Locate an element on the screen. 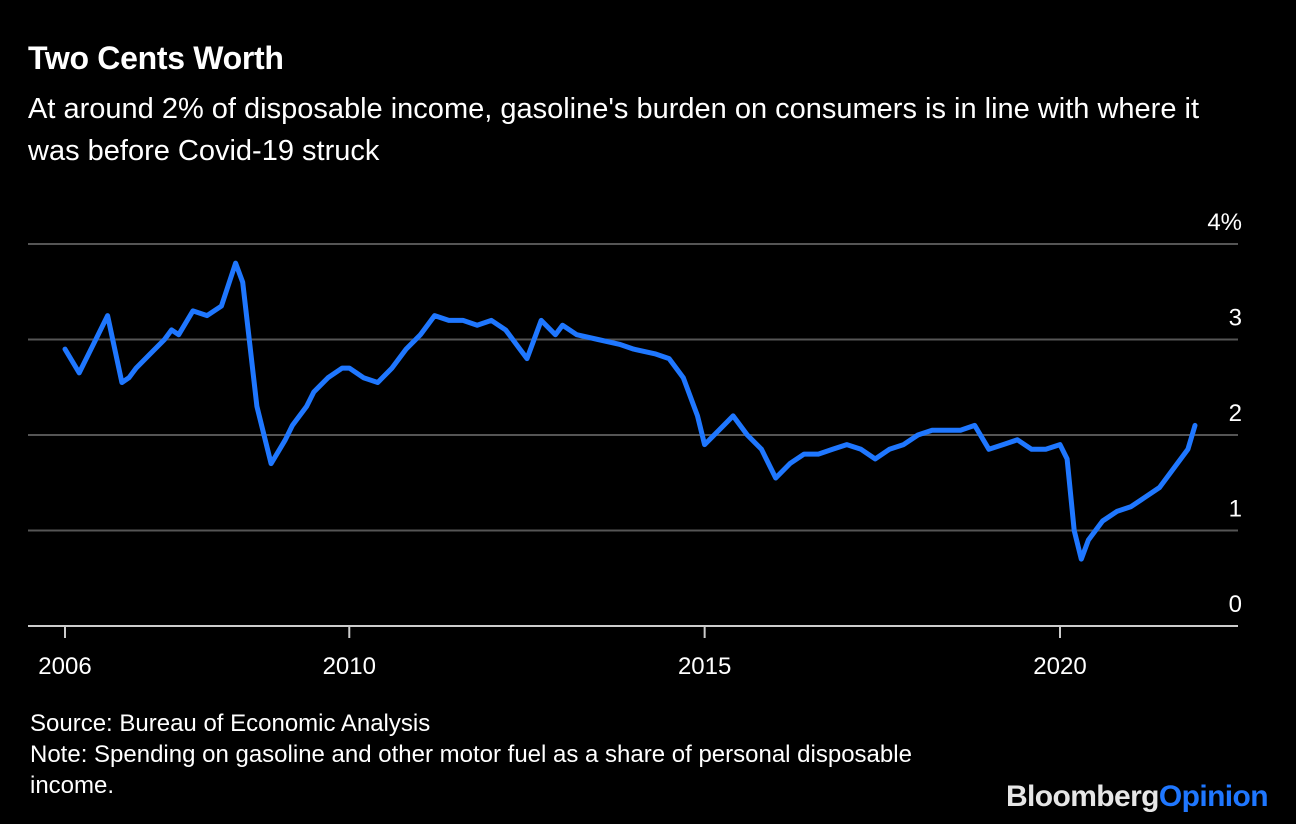 The image size is (1296, 824). brand-bloomberg: Bloomberg is located at coordinates (1082, 796).